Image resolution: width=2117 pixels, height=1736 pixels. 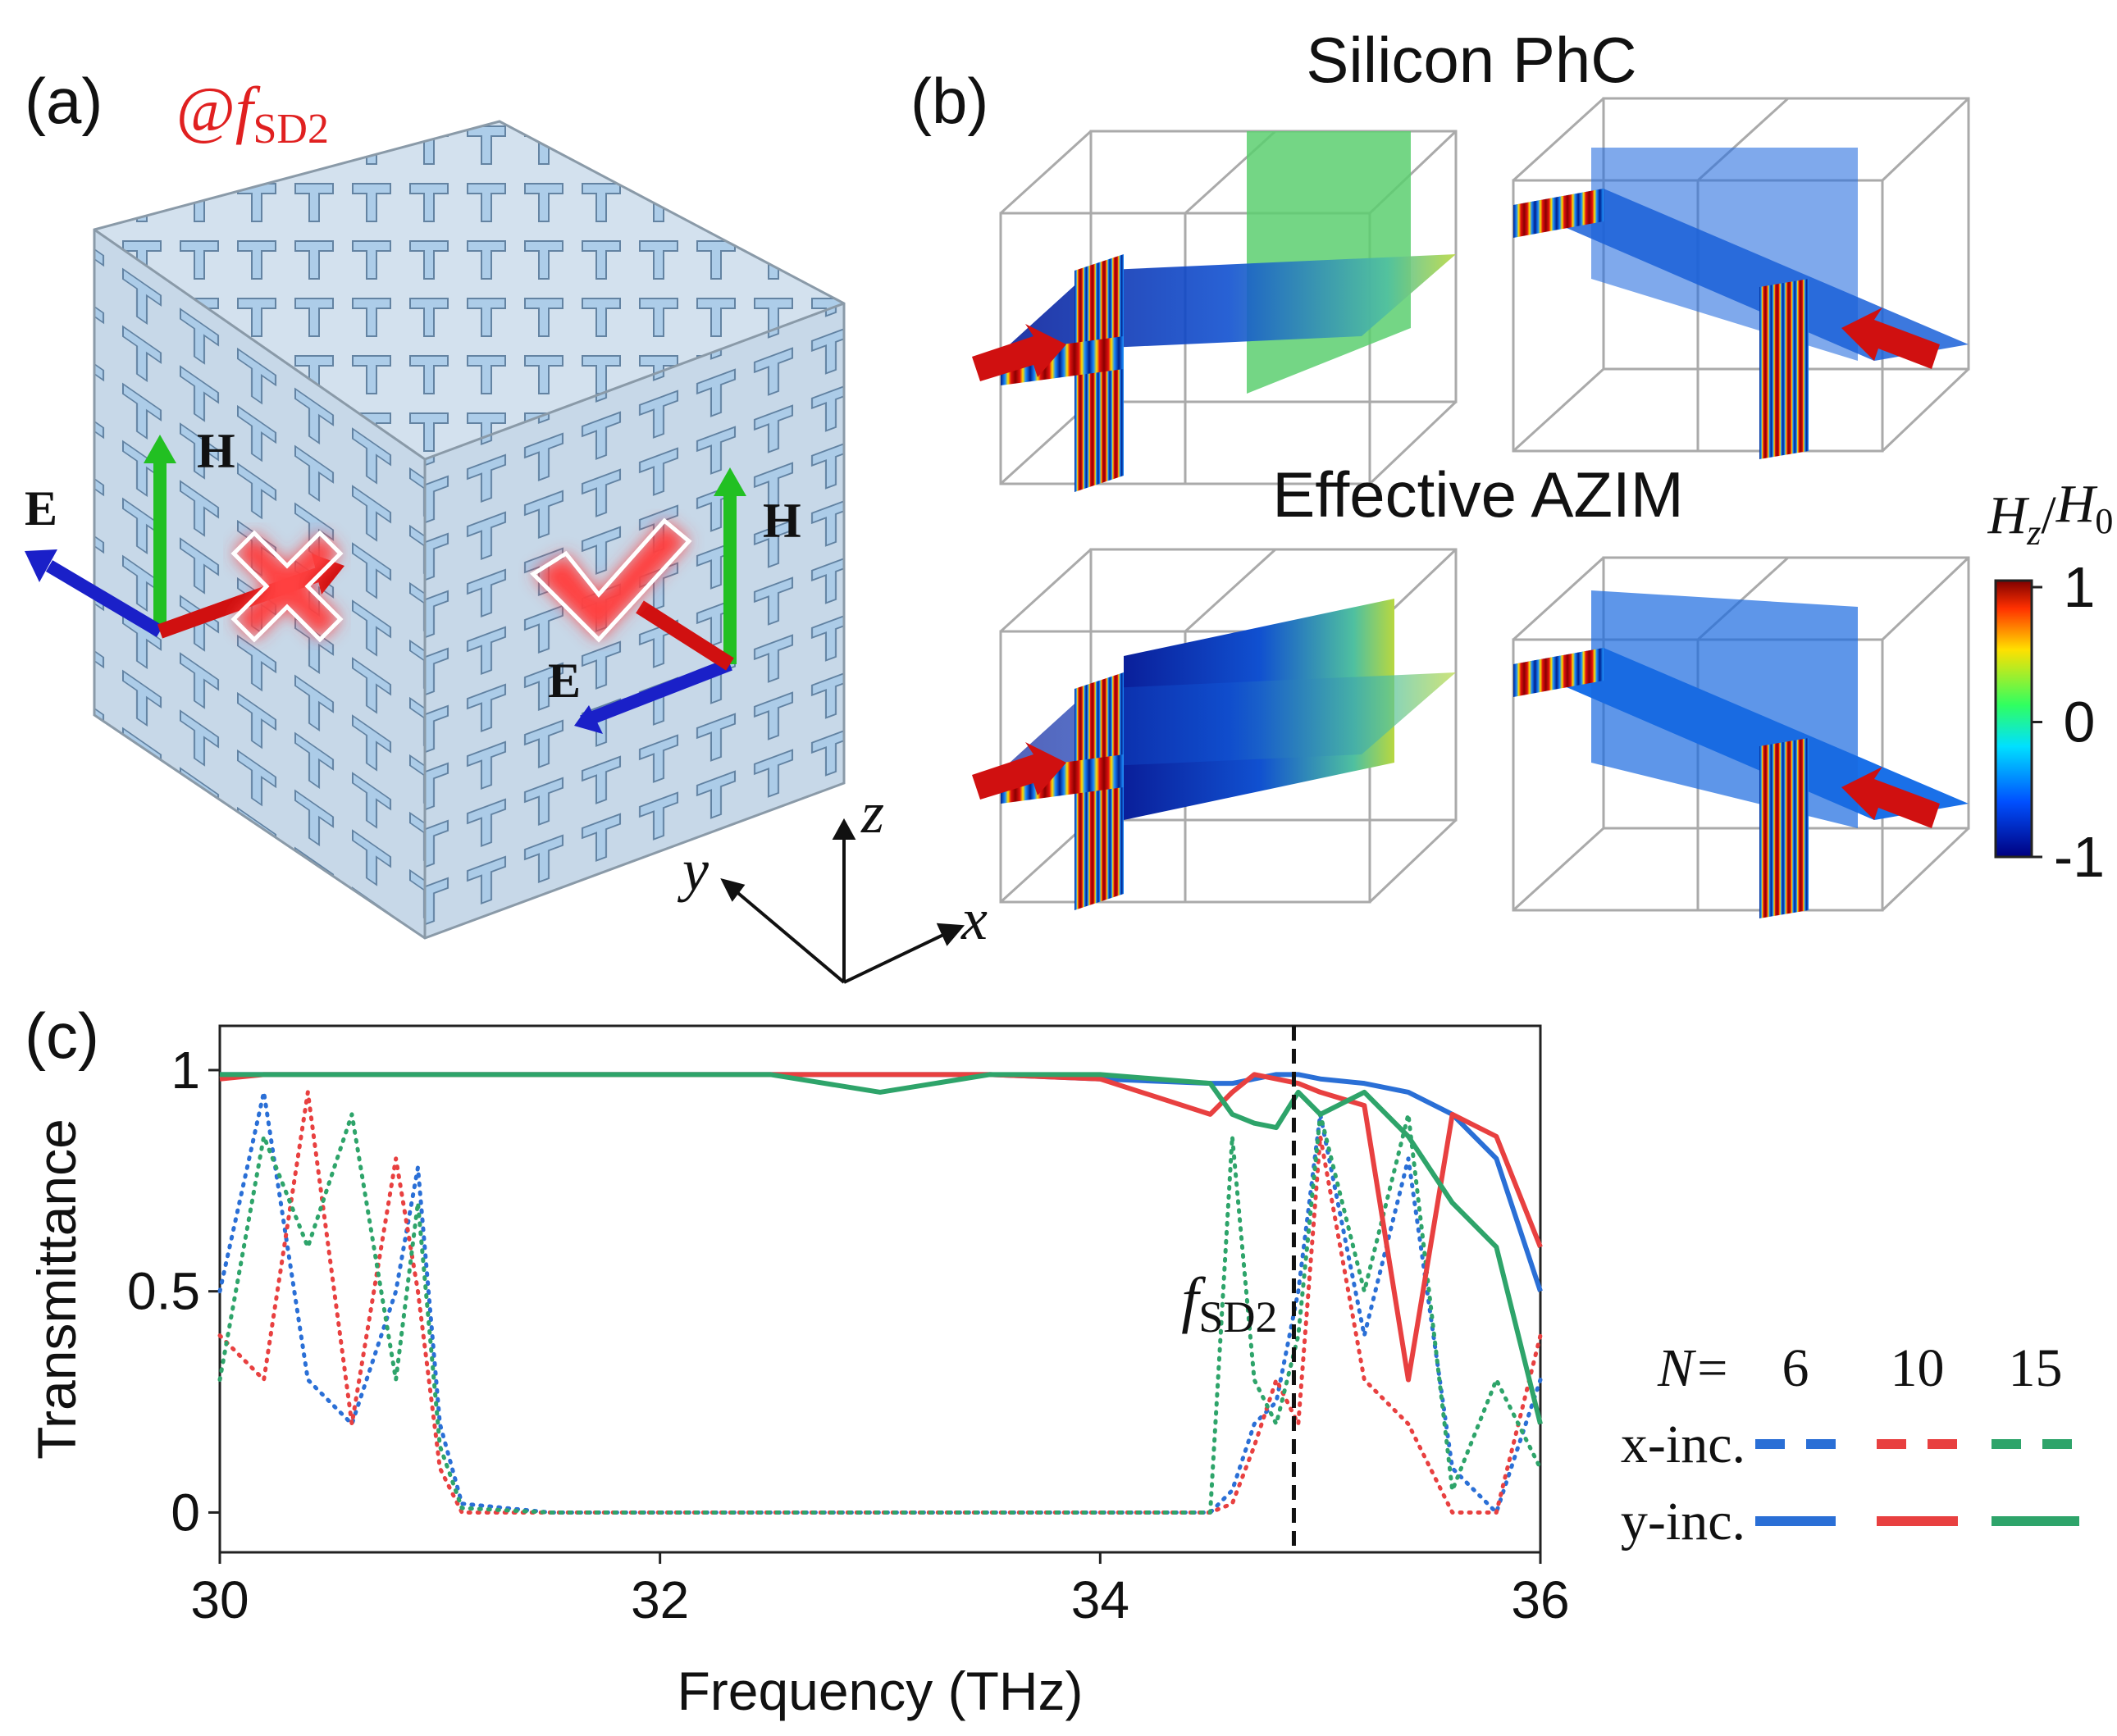 What do you see at coordinates (64, 101) in the screenshot?
I see `panel-label: (a)` at bounding box center [64, 101].